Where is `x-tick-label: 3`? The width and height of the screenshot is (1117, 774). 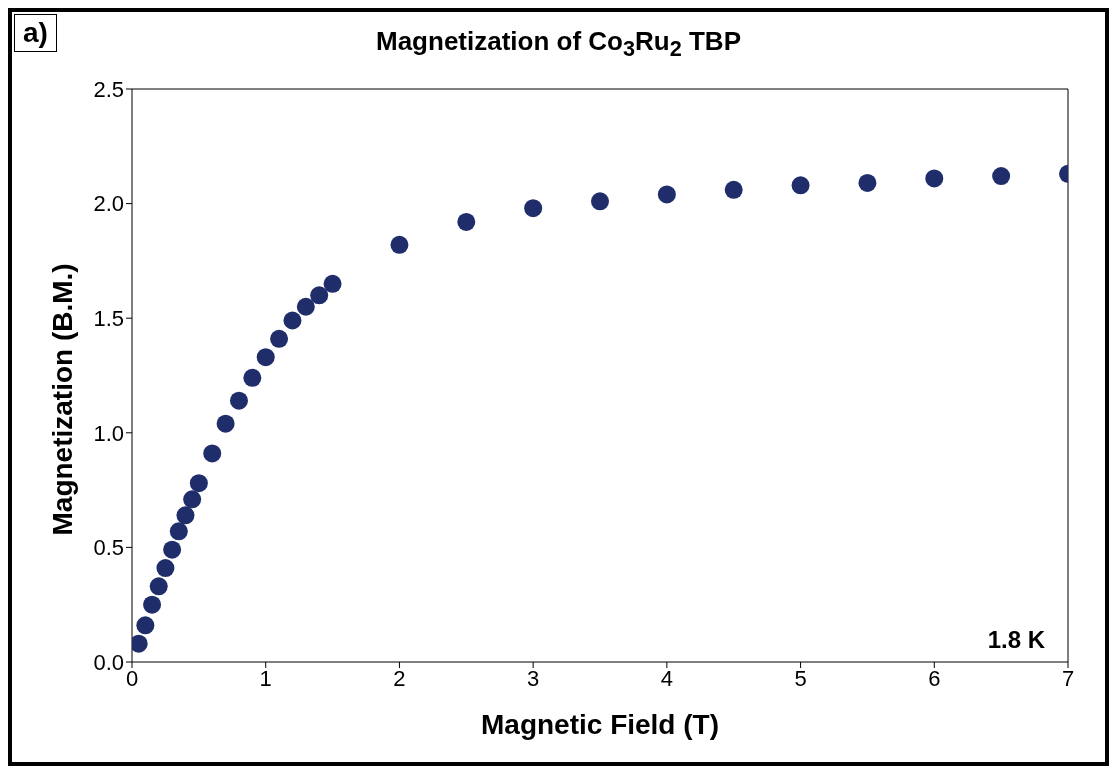 x-tick-label: 3 is located at coordinates (533, 678).